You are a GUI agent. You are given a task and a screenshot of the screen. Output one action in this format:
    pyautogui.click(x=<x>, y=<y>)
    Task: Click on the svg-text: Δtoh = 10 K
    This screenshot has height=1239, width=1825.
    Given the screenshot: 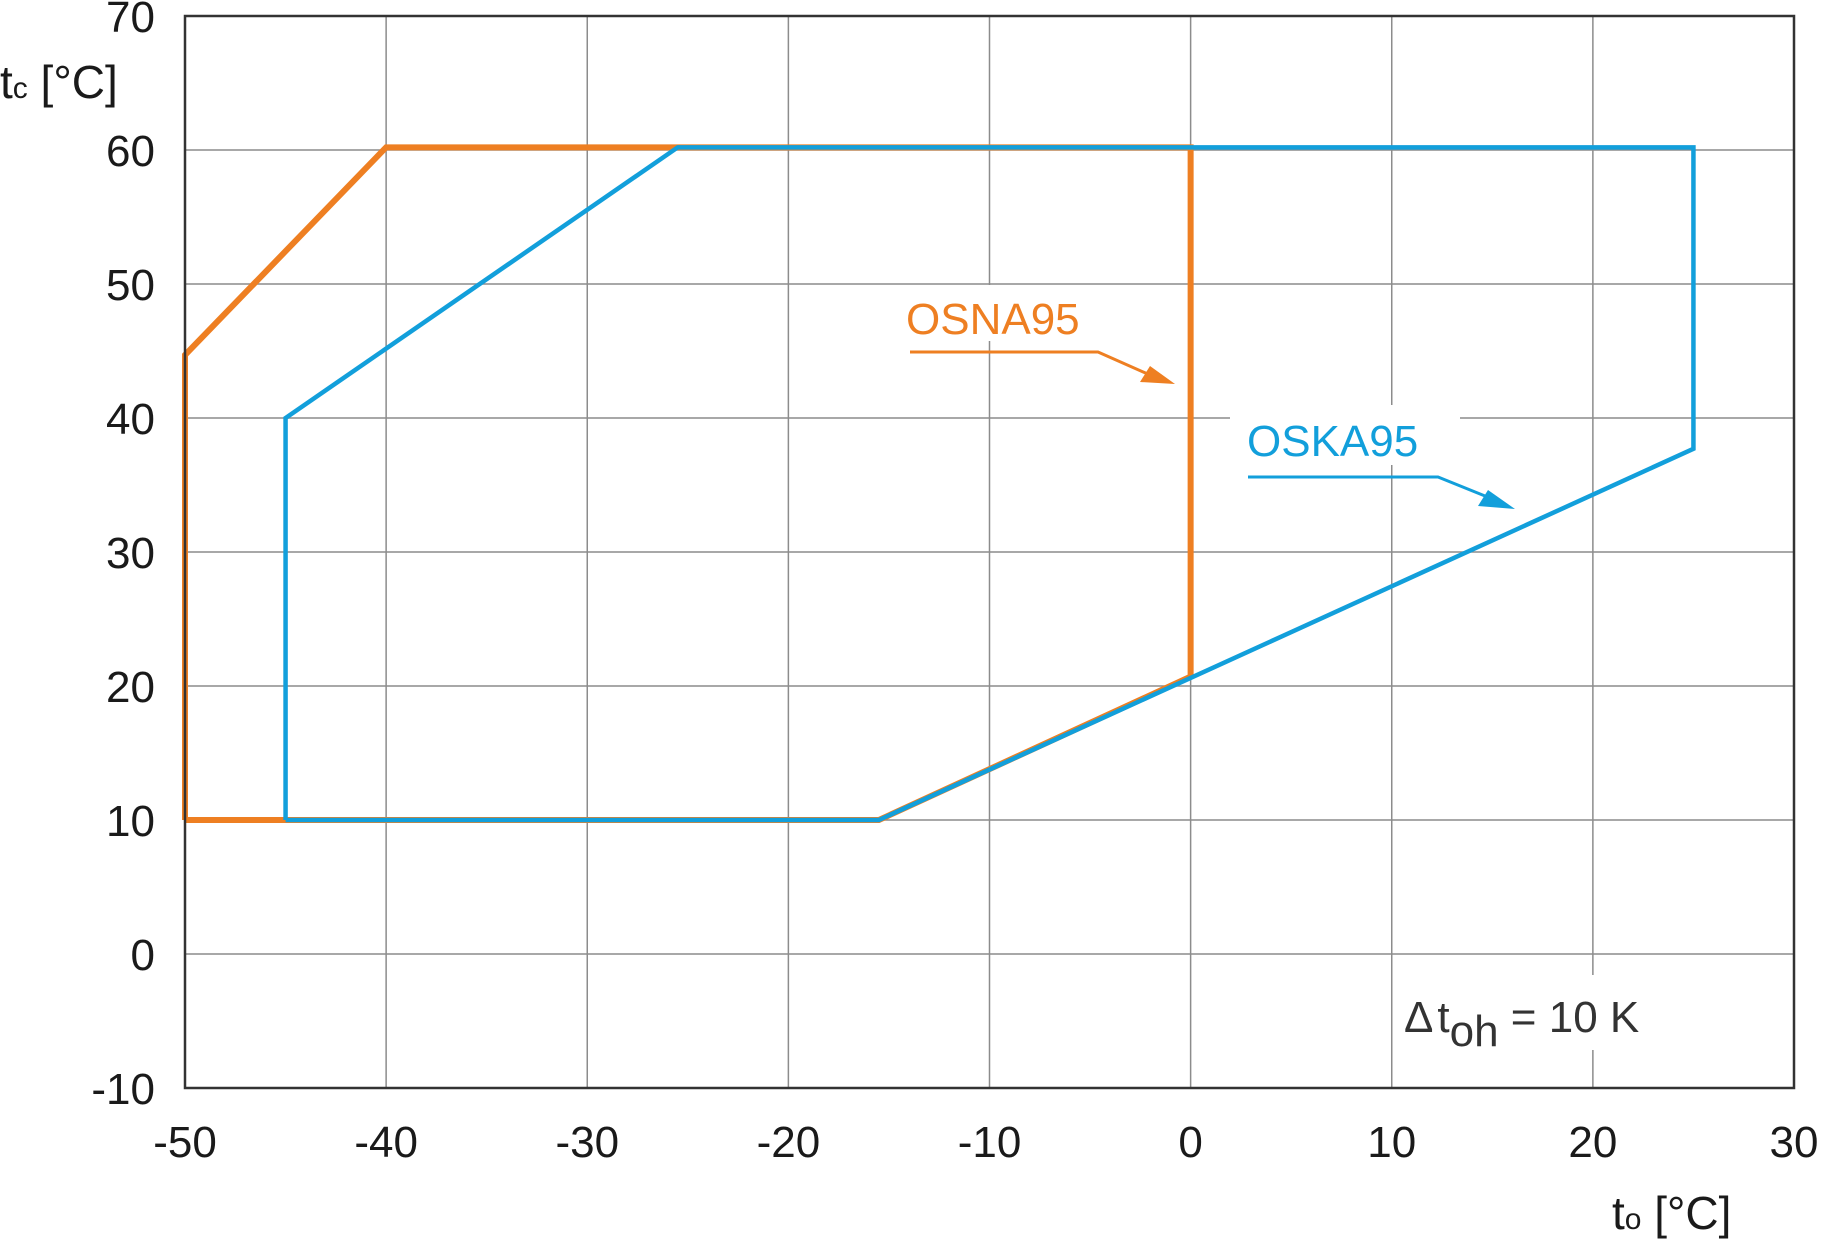 What is the action you would take?
    pyautogui.click(x=1521, y=1024)
    